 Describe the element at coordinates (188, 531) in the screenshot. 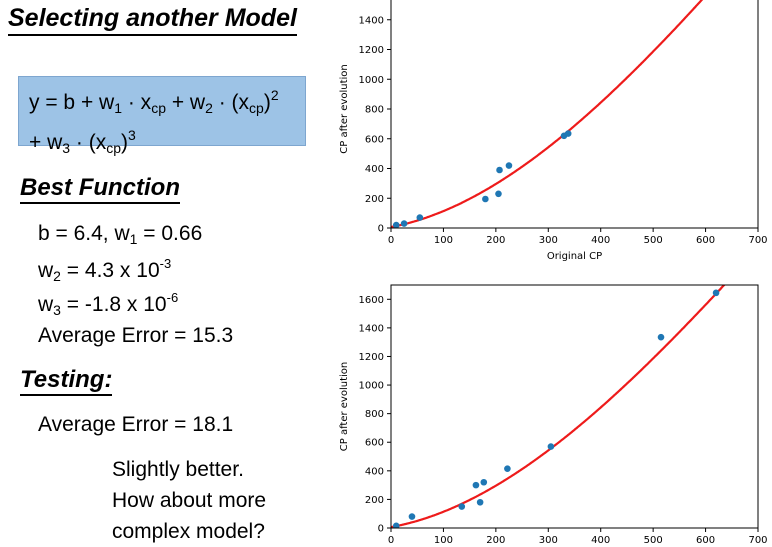

I see `comment-line-3: complex model?` at that location.